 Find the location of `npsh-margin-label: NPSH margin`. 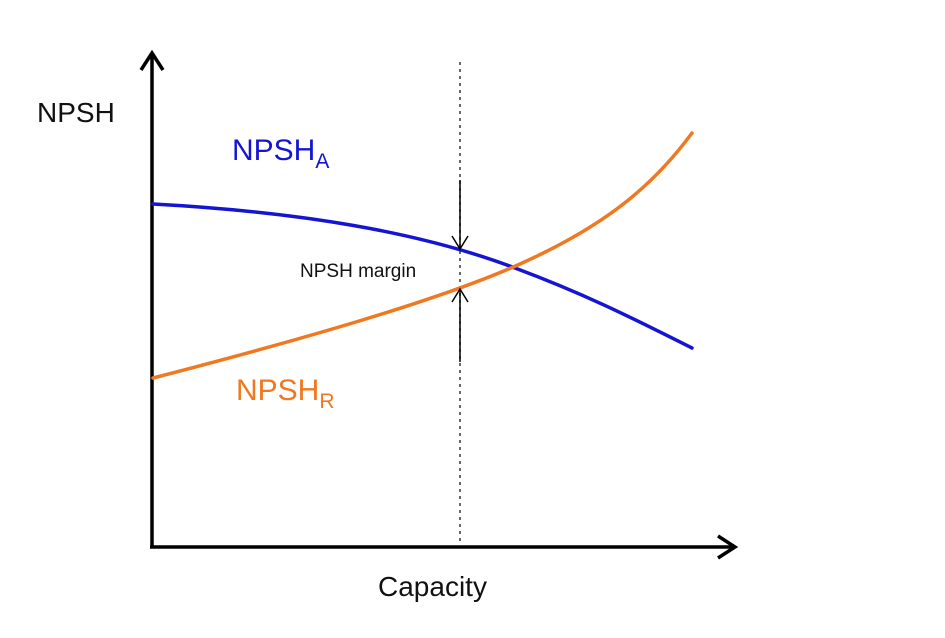

npsh-margin-label: NPSH margin is located at coordinates (358, 271).